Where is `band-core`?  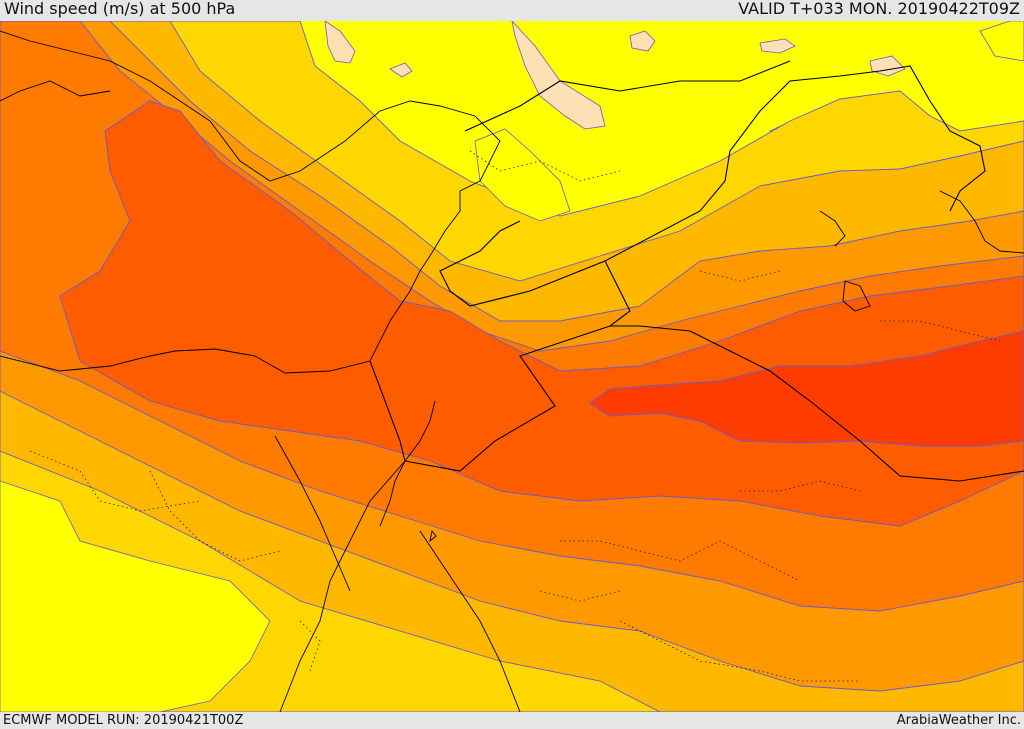
band-core is located at coordinates (806, 388).